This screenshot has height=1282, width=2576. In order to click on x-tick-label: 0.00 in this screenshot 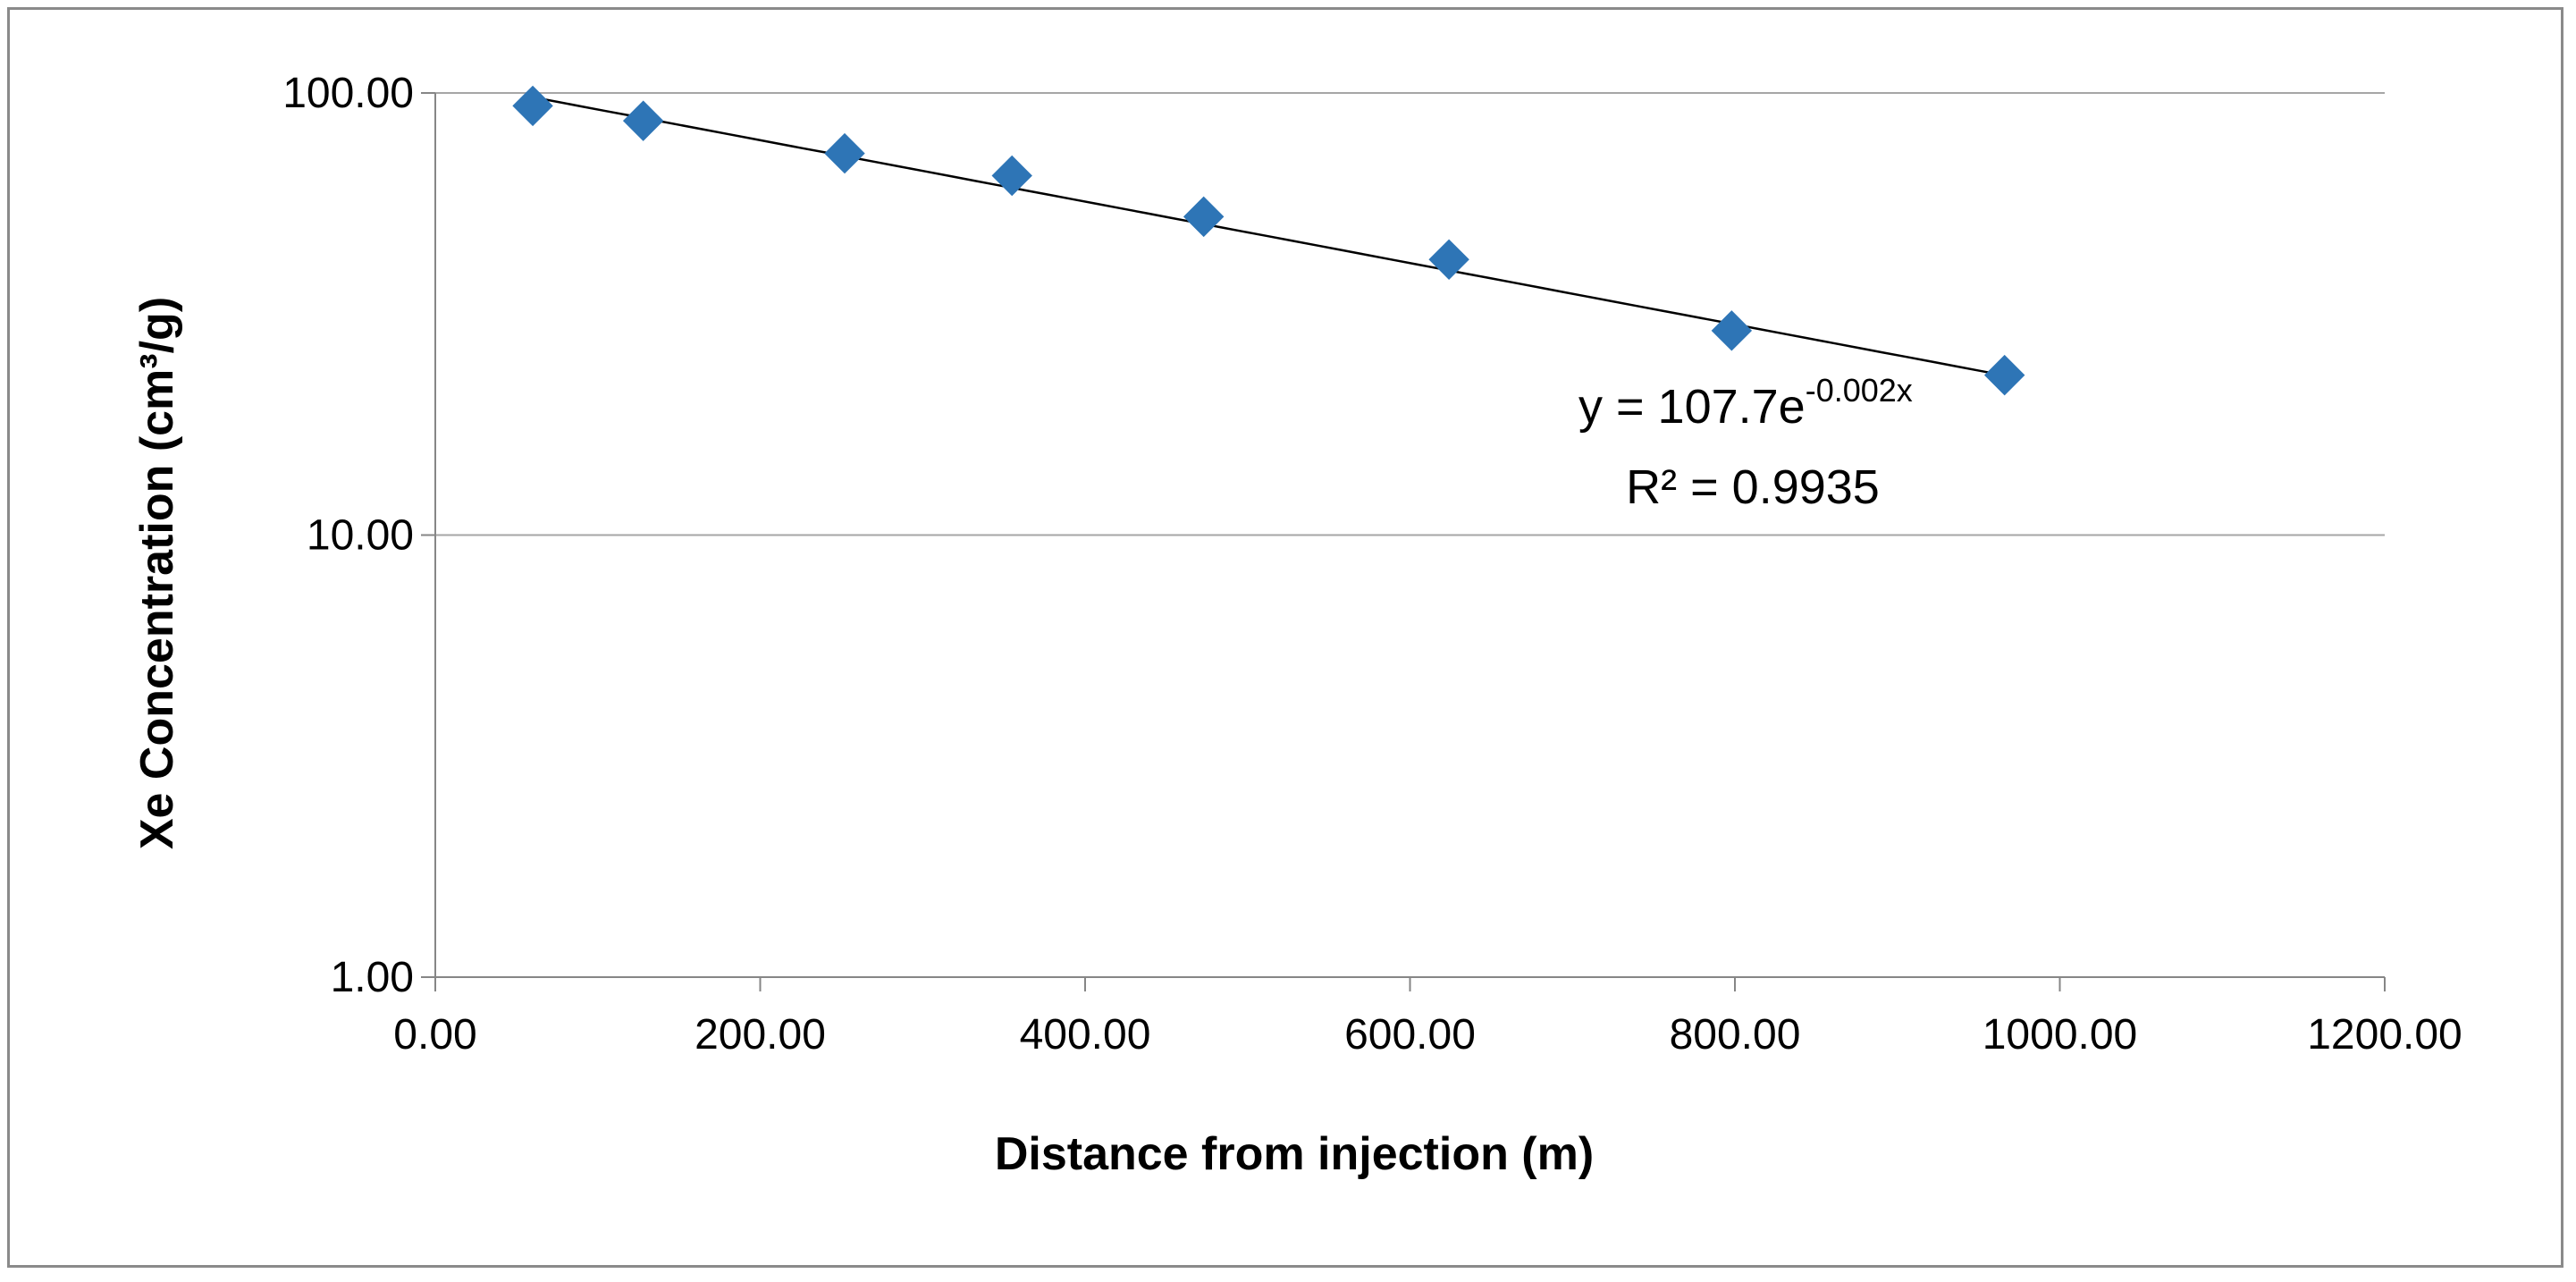, I will do `click(435, 1034)`.